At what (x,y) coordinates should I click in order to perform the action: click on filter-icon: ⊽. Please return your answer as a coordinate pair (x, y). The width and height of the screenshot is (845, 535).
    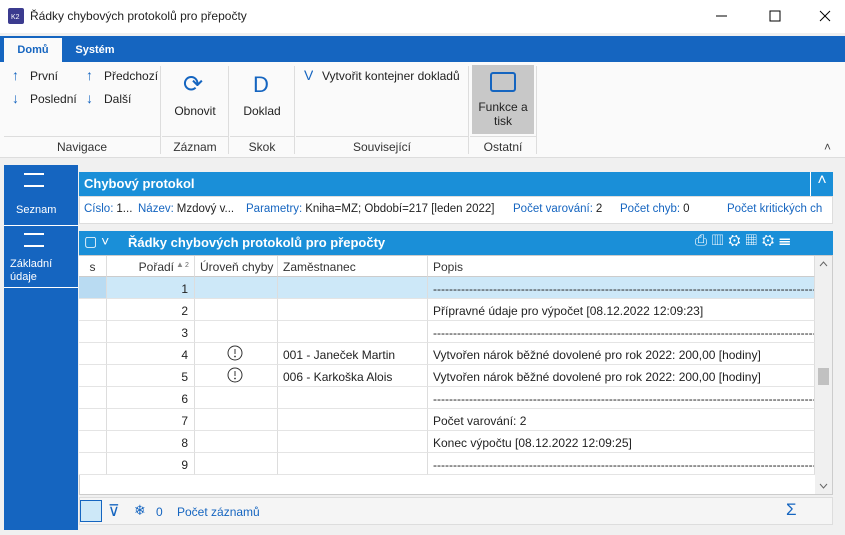
    Looking at the image, I should click on (114, 511).